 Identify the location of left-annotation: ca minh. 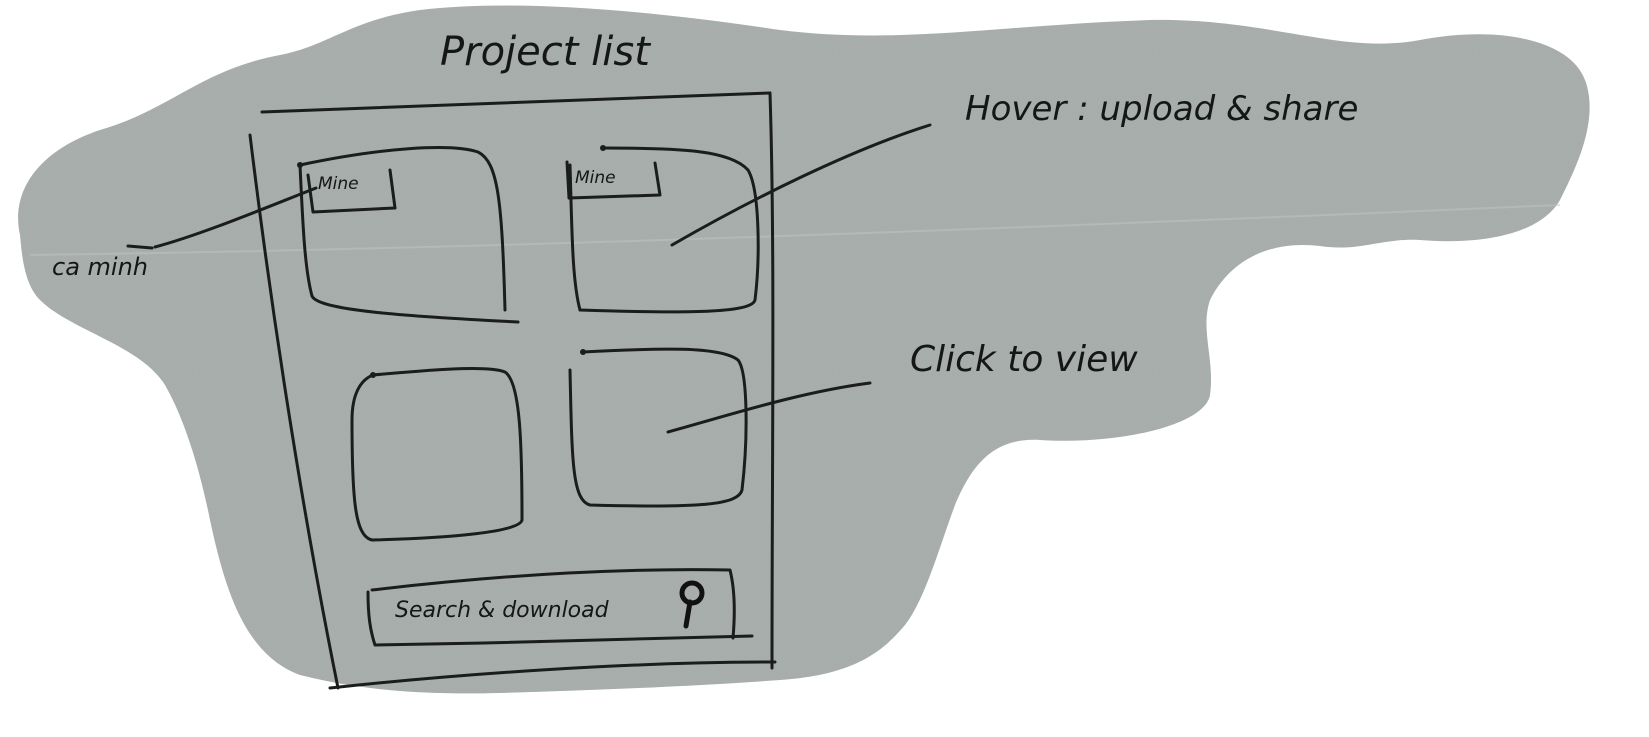
(100, 267).